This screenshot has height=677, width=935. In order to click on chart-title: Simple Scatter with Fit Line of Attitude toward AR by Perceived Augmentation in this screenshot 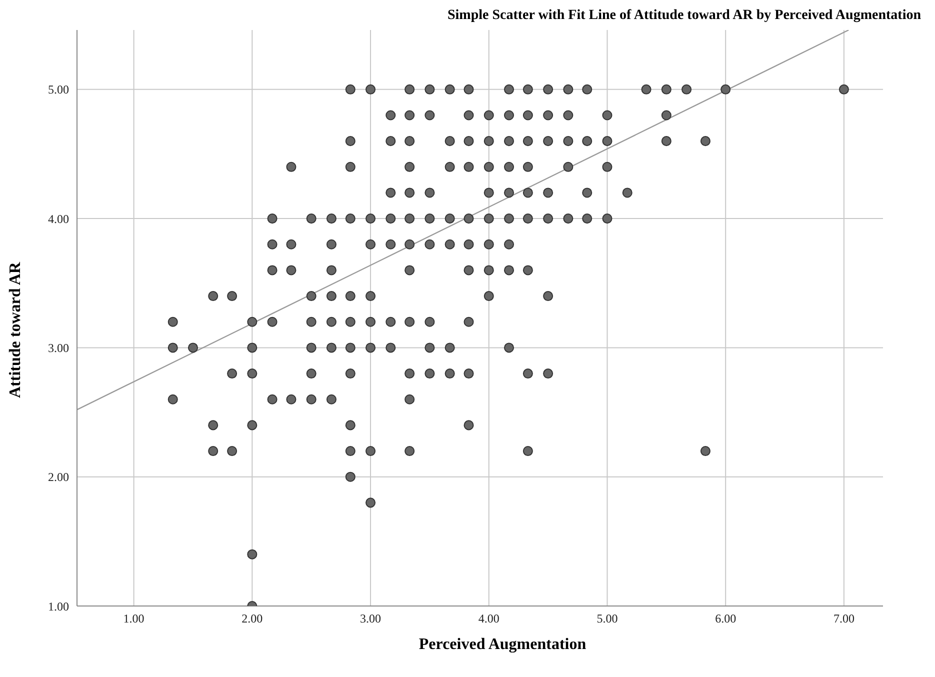, I will do `click(684, 16)`.